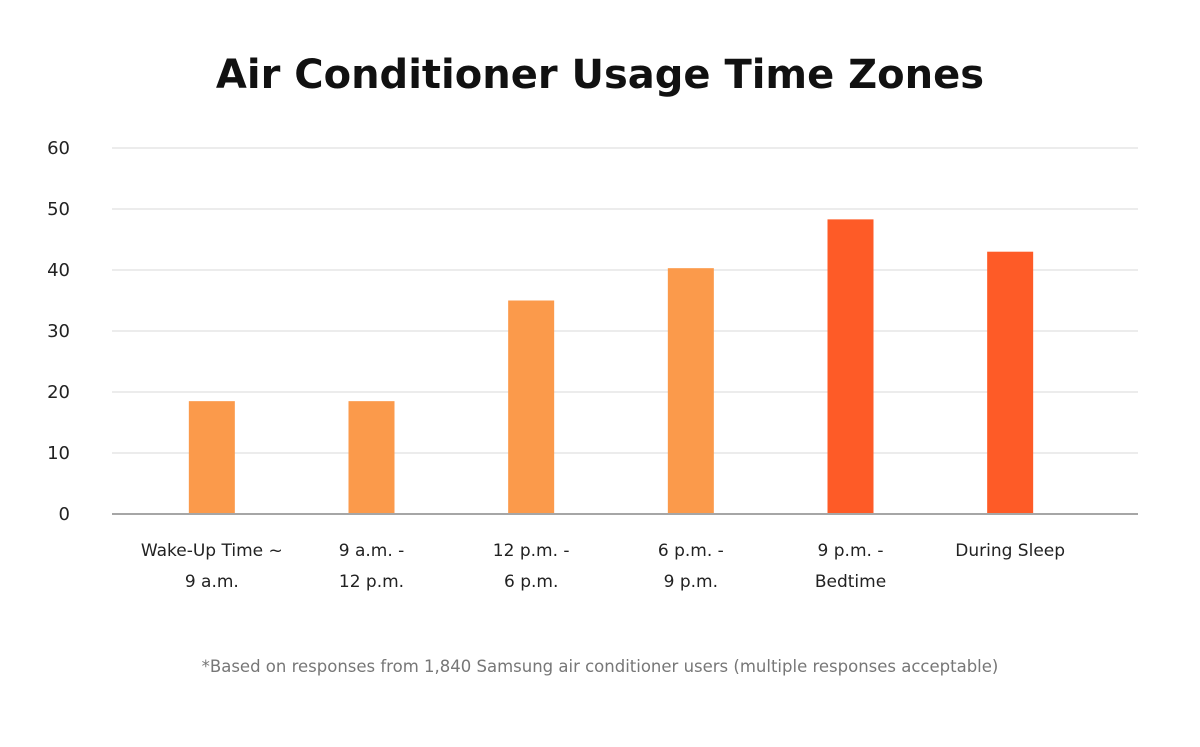 The height and width of the screenshot is (747, 1200). I want to click on y-tick-label: 40, so click(58, 270).